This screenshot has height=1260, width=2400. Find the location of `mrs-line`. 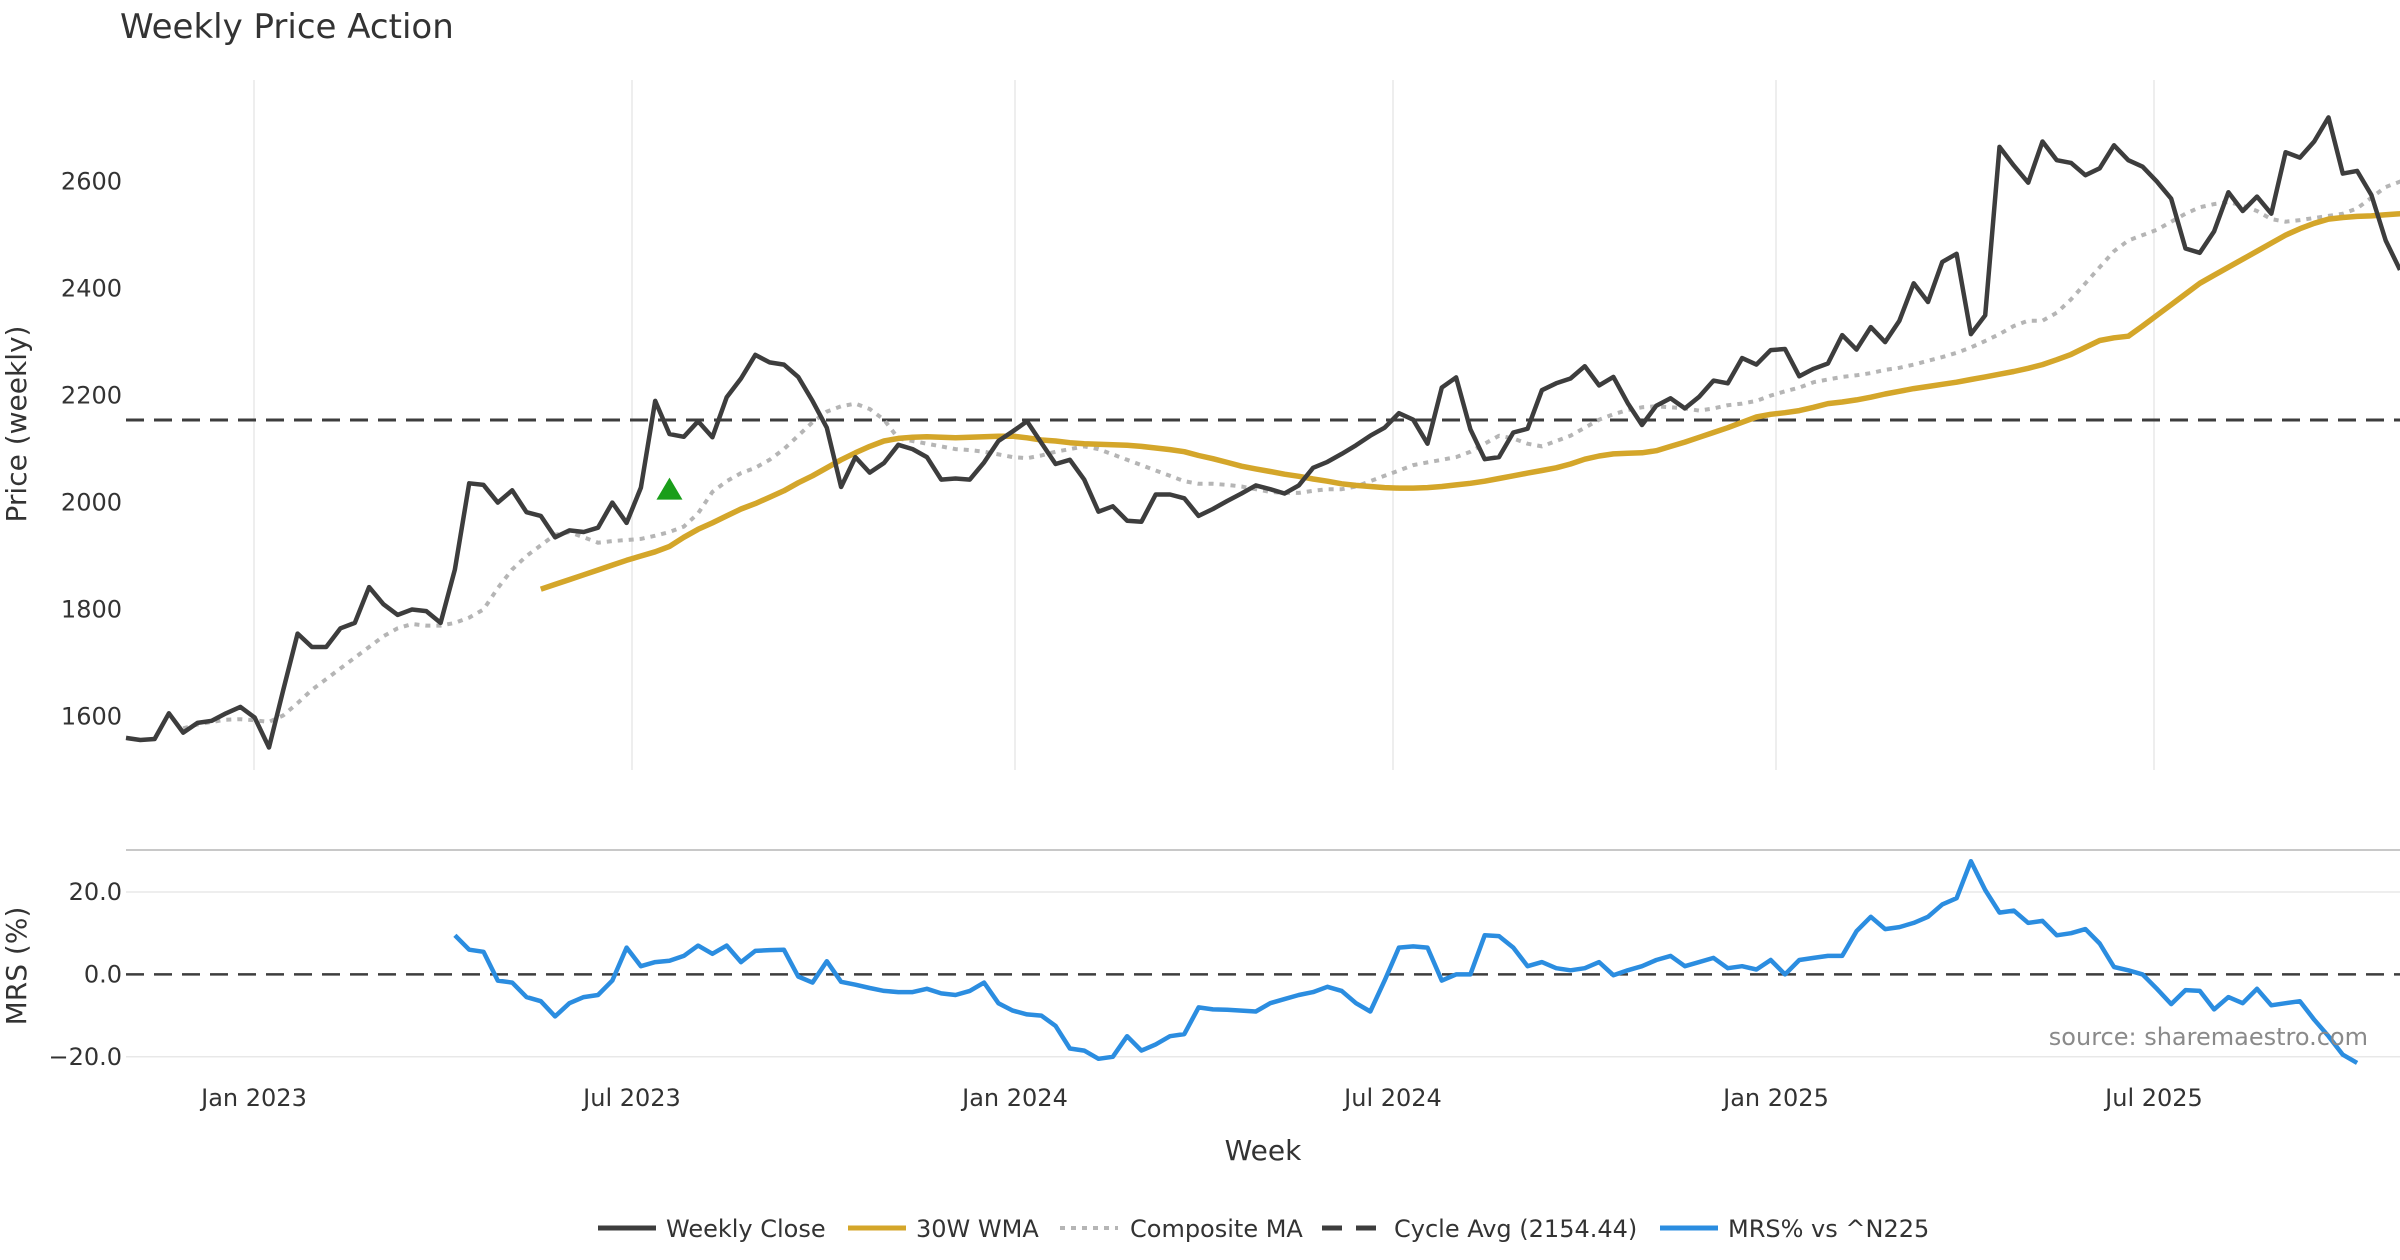

mrs-line is located at coordinates (1406, 961).